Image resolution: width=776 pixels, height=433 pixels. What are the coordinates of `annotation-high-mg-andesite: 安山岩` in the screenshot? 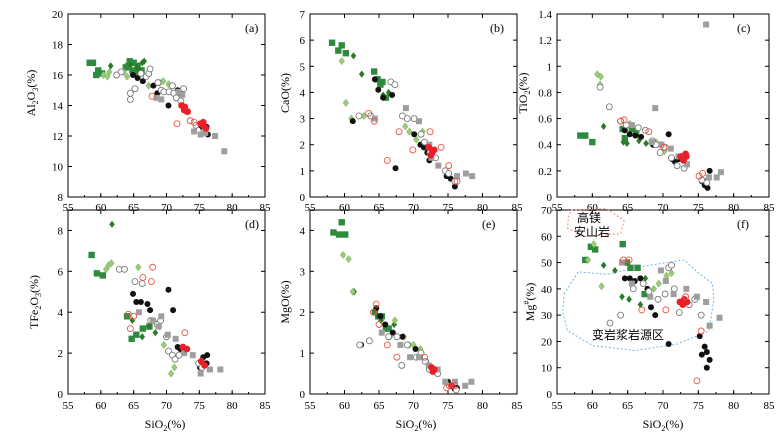 It's located at (592, 231).